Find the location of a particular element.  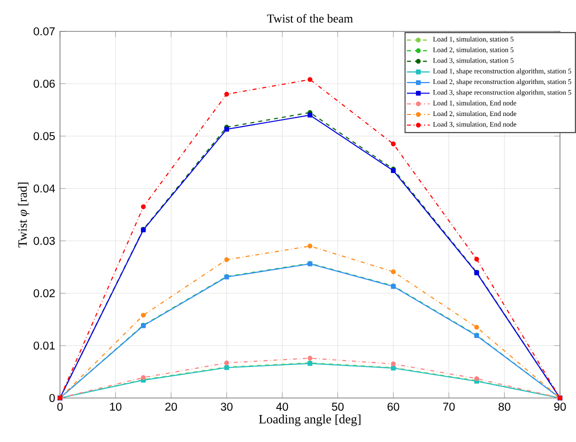

y-tick-label: 0.04 is located at coordinates (44, 188).